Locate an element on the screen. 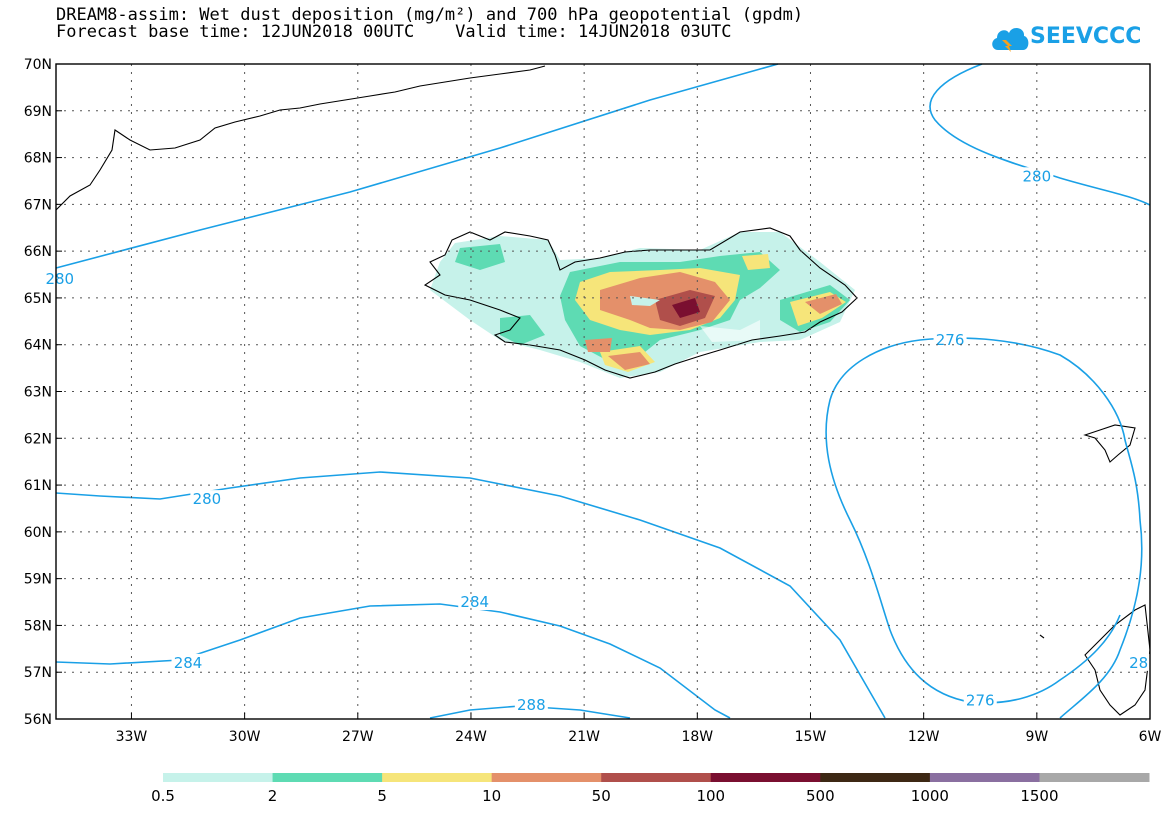  lon-tick-label: 9W is located at coordinates (1036, 737).